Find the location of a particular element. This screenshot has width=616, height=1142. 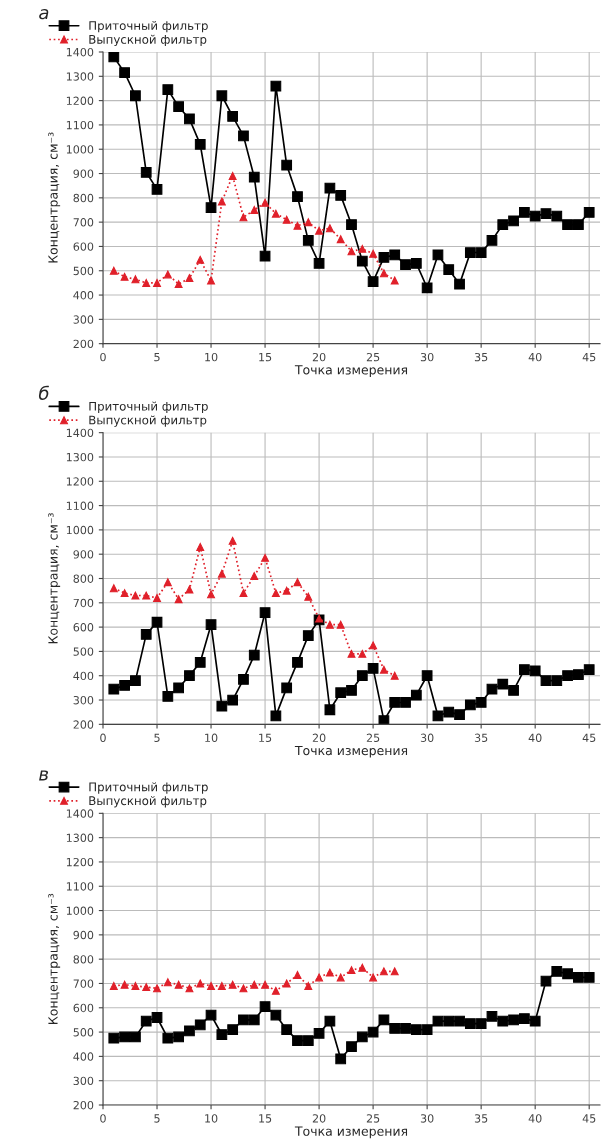

y-tick-label: 1000 is located at coordinates (80, 149).